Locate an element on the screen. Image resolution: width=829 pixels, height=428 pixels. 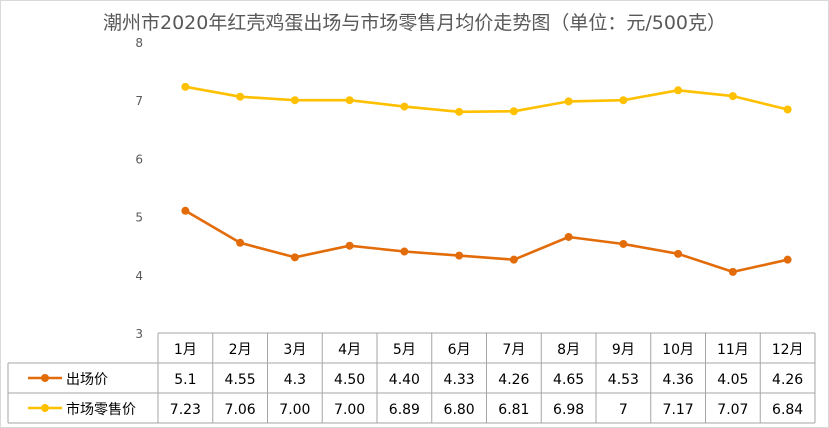
table-value: 4.33 is located at coordinates (459, 380).